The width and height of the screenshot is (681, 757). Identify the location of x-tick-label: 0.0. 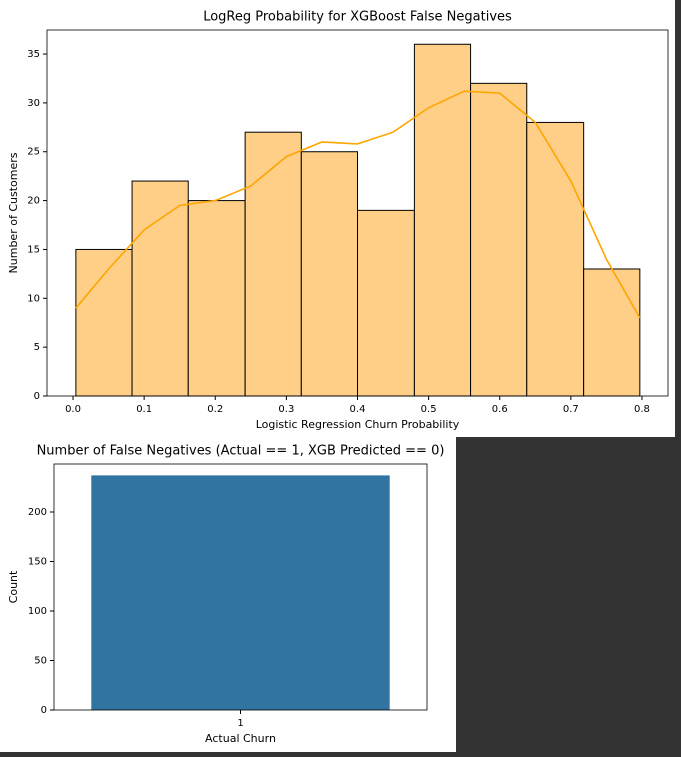
(73, 409).